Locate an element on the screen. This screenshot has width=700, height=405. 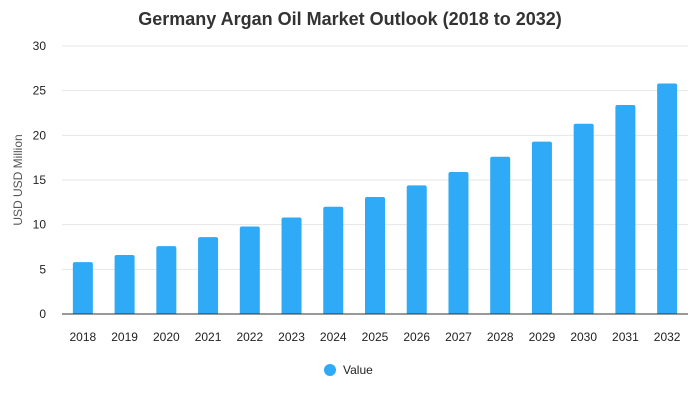
bar-2027 is located at coordinates (458, 242).